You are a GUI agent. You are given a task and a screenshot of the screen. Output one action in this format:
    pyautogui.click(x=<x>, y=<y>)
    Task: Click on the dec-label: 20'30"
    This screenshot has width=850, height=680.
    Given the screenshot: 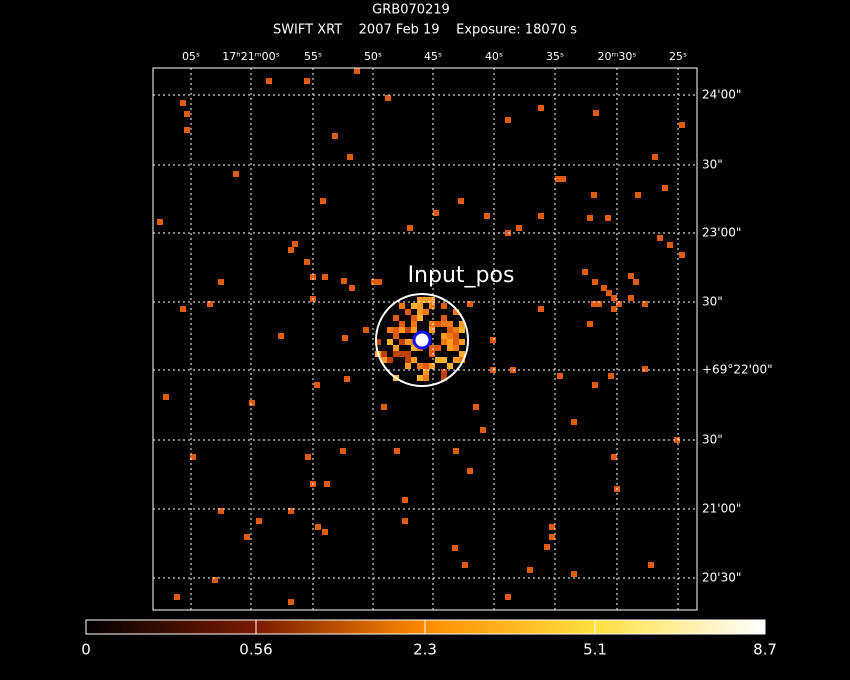 What is the action you would take?
    pyautogui.click(x=721, y=578)
    